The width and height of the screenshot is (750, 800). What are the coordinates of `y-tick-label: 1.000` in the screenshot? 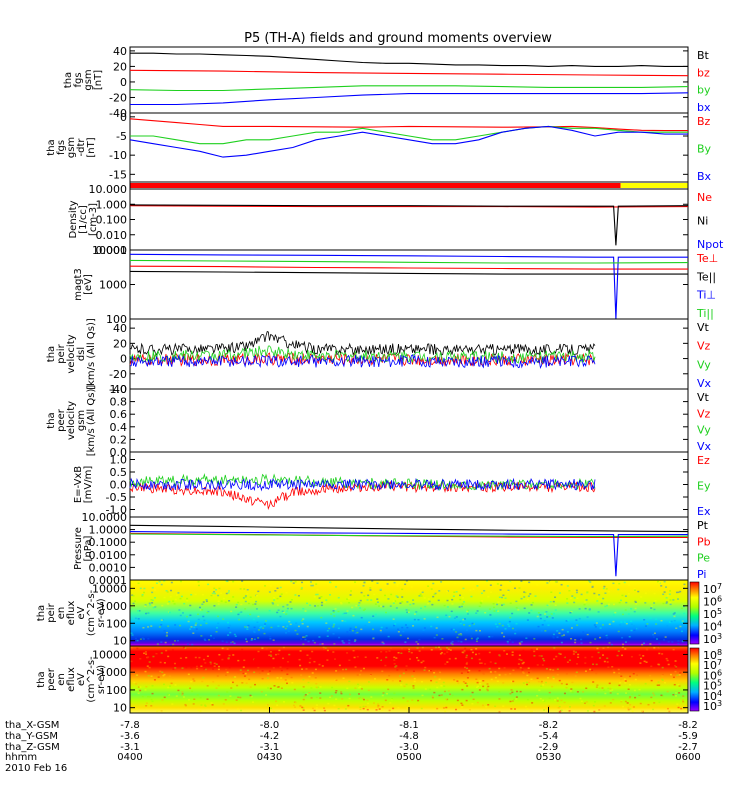 It's located at (112, 204).